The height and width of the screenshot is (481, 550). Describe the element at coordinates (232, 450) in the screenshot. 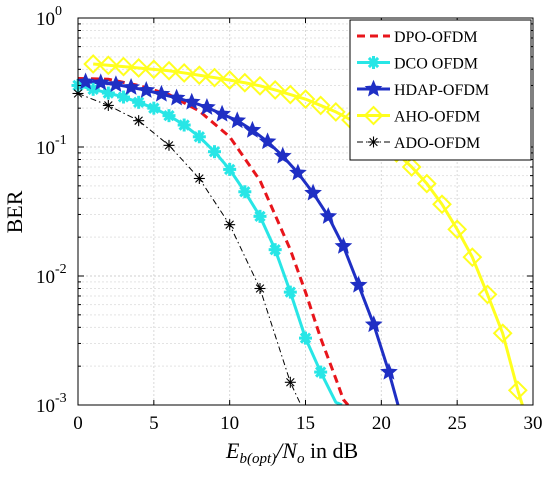

I see `x-axis-label-main: E` at that location.